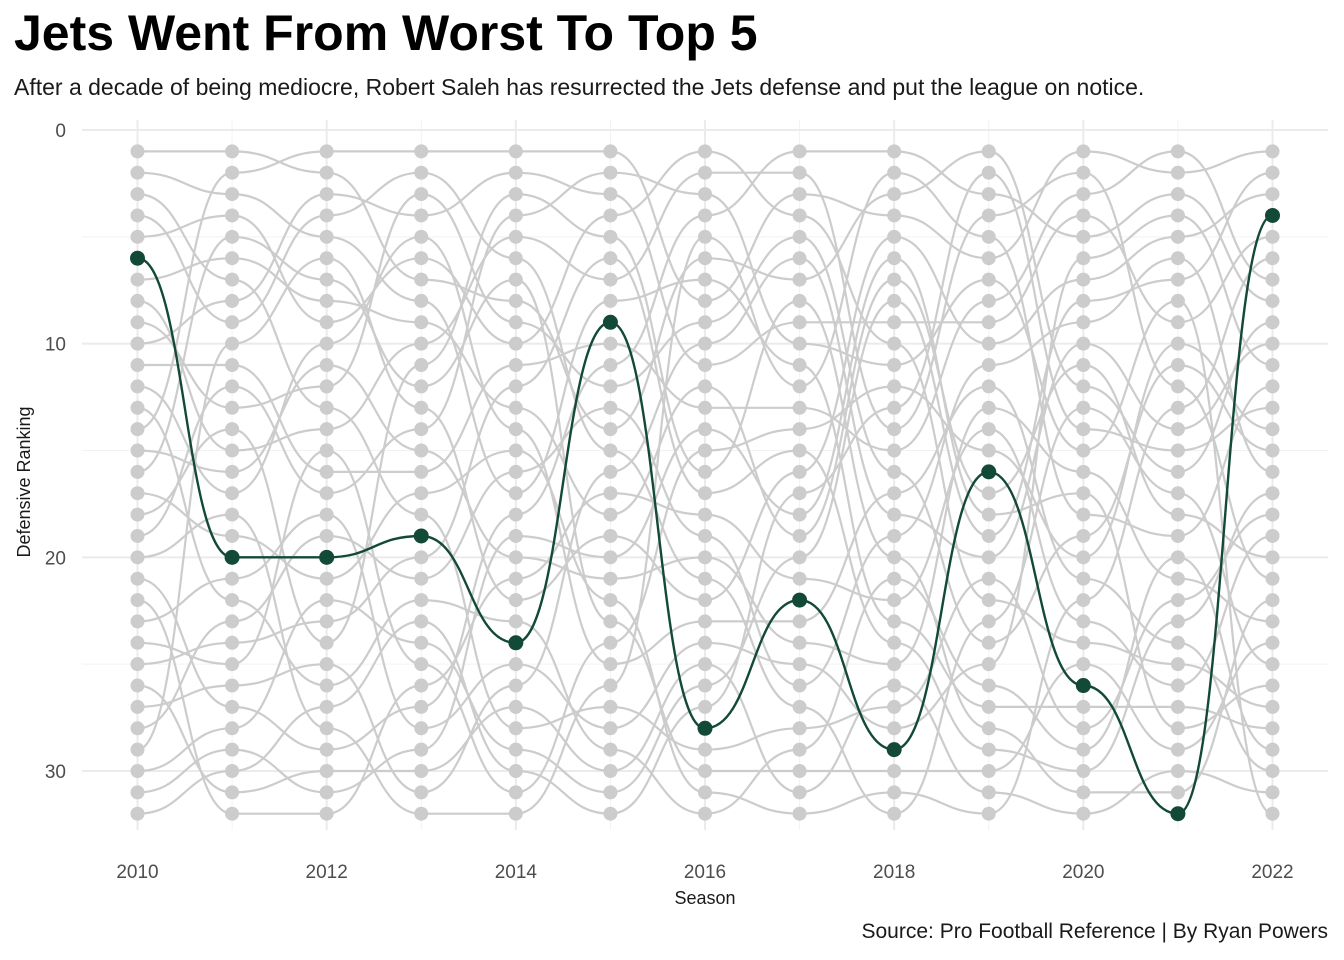  What do you see at coordinates (704, 898) in the screenshot?
I see `x-axis-title: Season` at bounding box center [704, 898].